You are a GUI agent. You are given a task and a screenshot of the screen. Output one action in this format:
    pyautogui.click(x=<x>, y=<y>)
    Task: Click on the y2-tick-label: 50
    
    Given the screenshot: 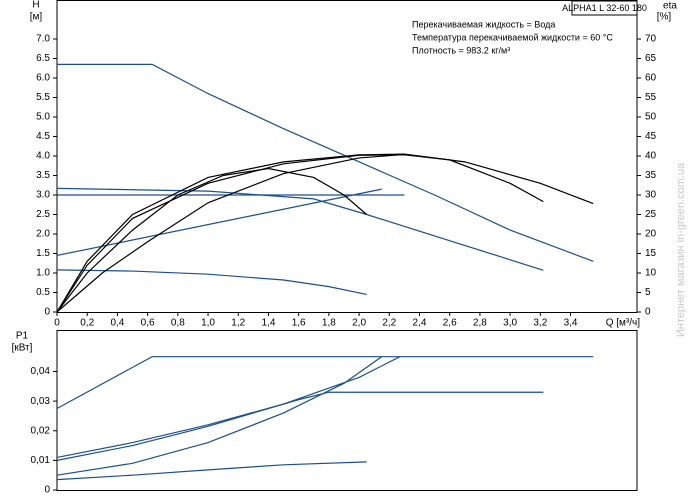 What is the action you would take?
    pyautogui.click(x=651, y=117)
    